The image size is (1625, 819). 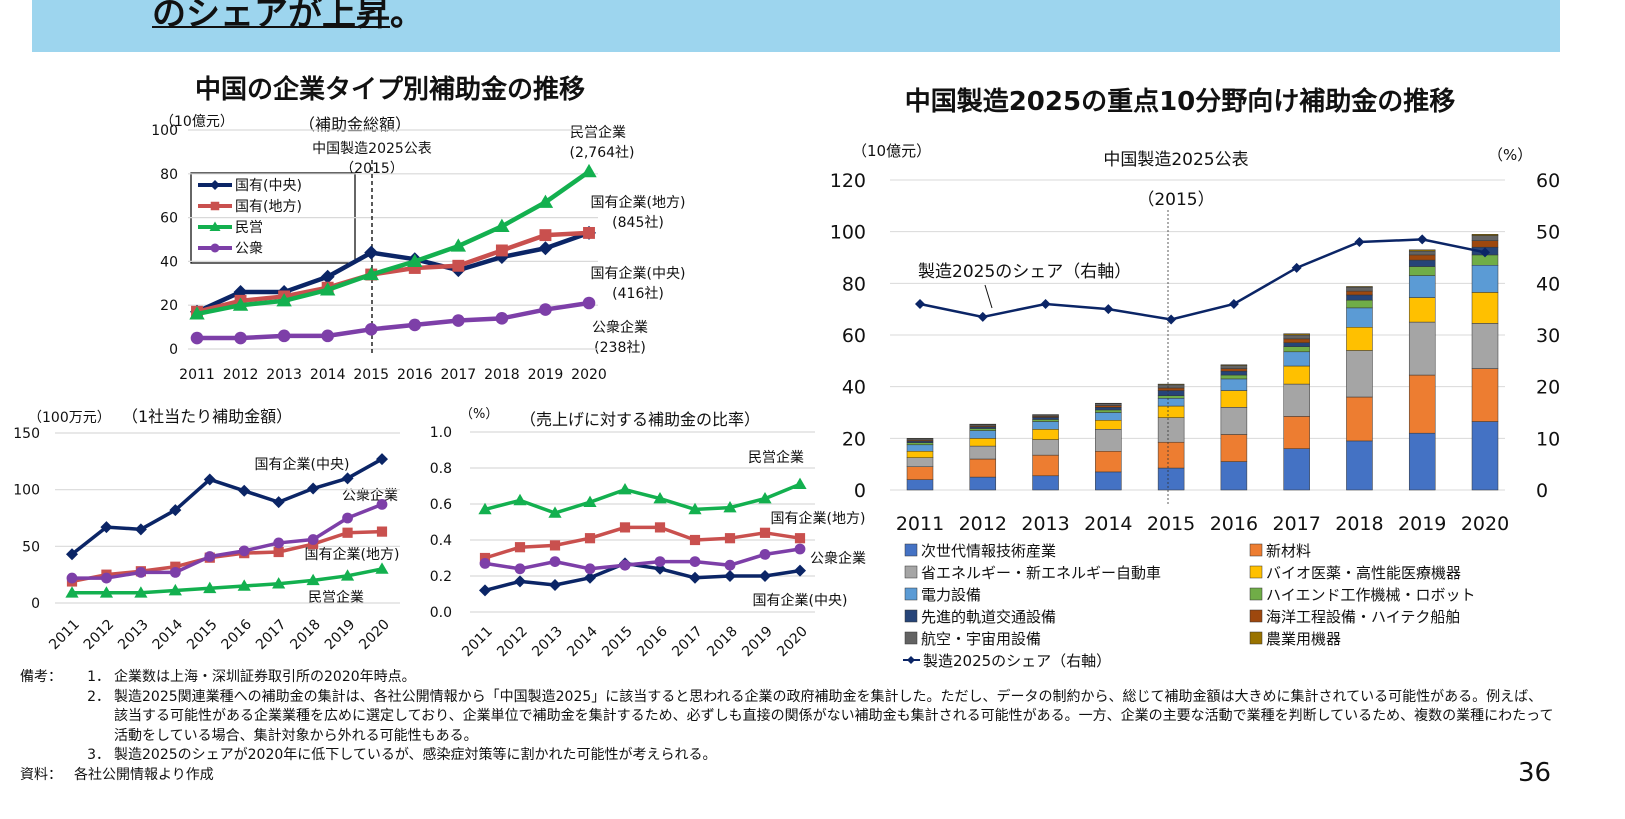 What do you see at coordinates (722, 642) in the screenshot?
I see `chart3-xtick-label: 2018` at bounding box center [722, 642].